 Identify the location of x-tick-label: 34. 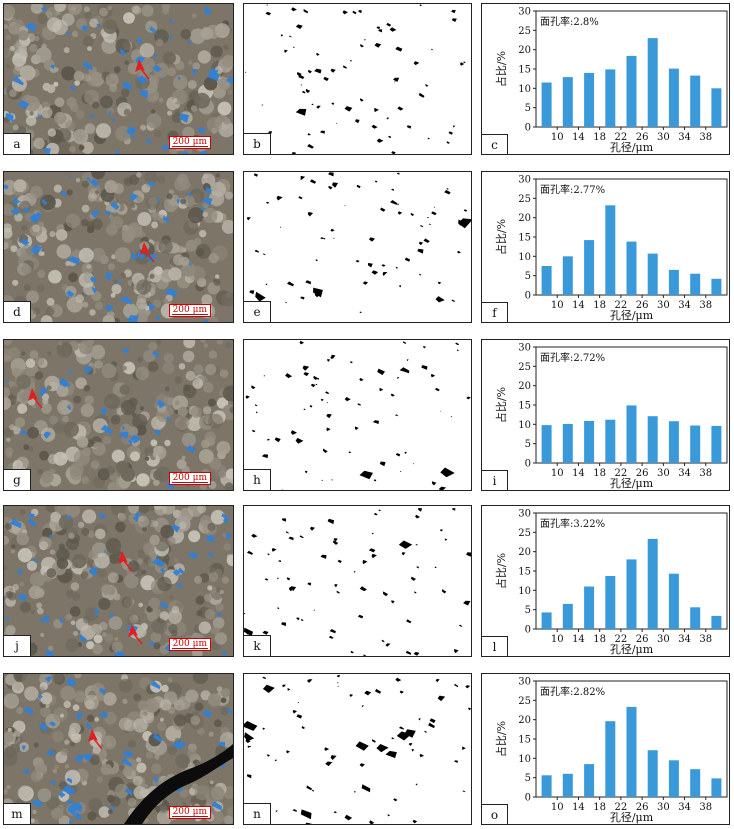
(684, 137).